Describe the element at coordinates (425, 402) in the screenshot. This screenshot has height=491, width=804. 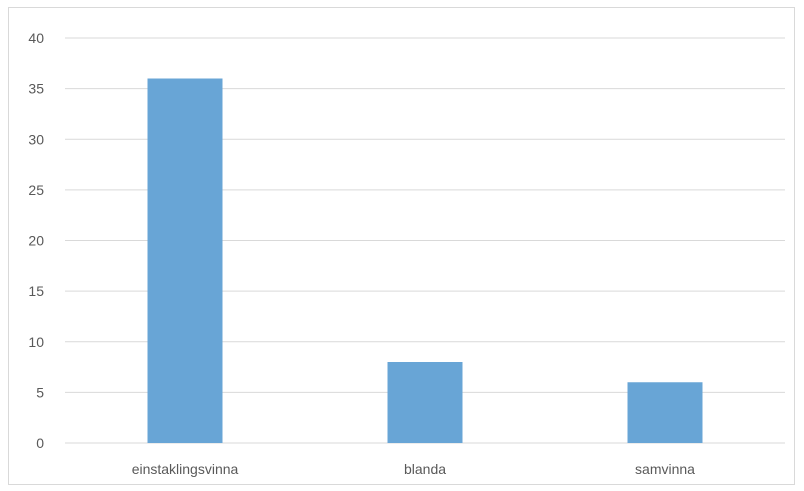
I see `bar-blanda` at that location.